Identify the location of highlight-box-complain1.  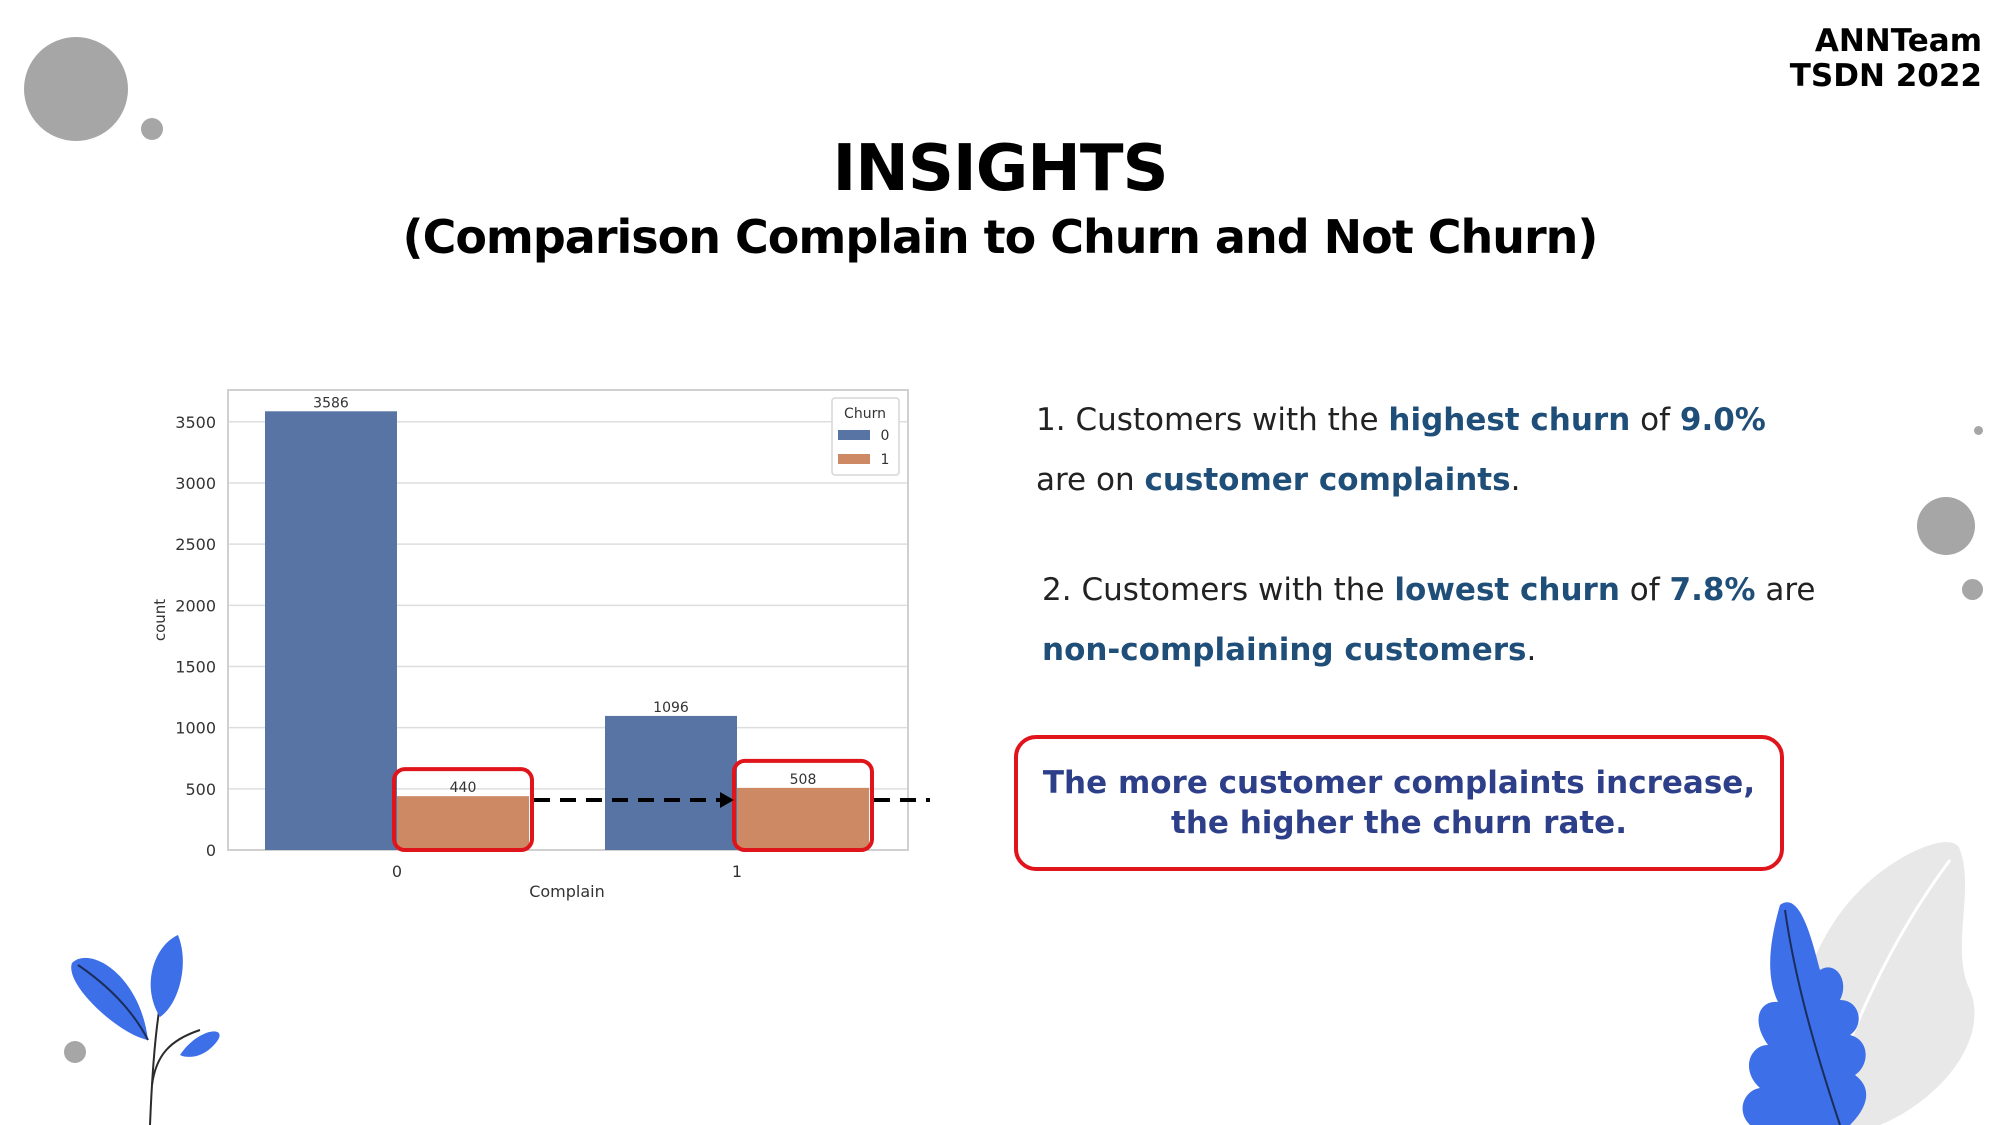
(803, 805).